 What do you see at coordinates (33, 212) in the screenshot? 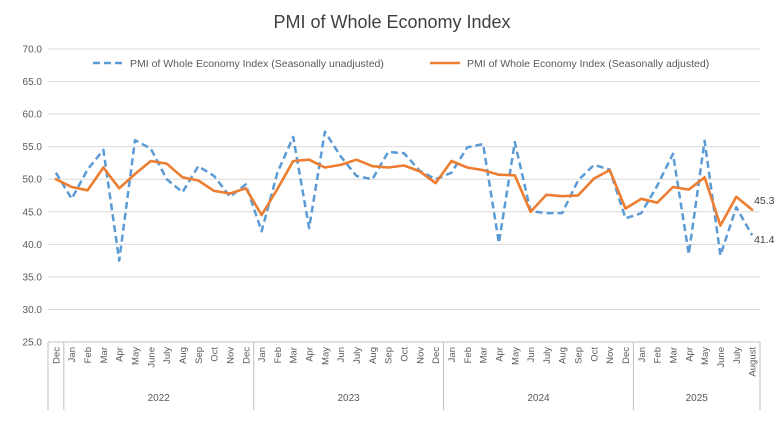
I see `y-tick-label: 45.0` at bounding box center [33, 212].